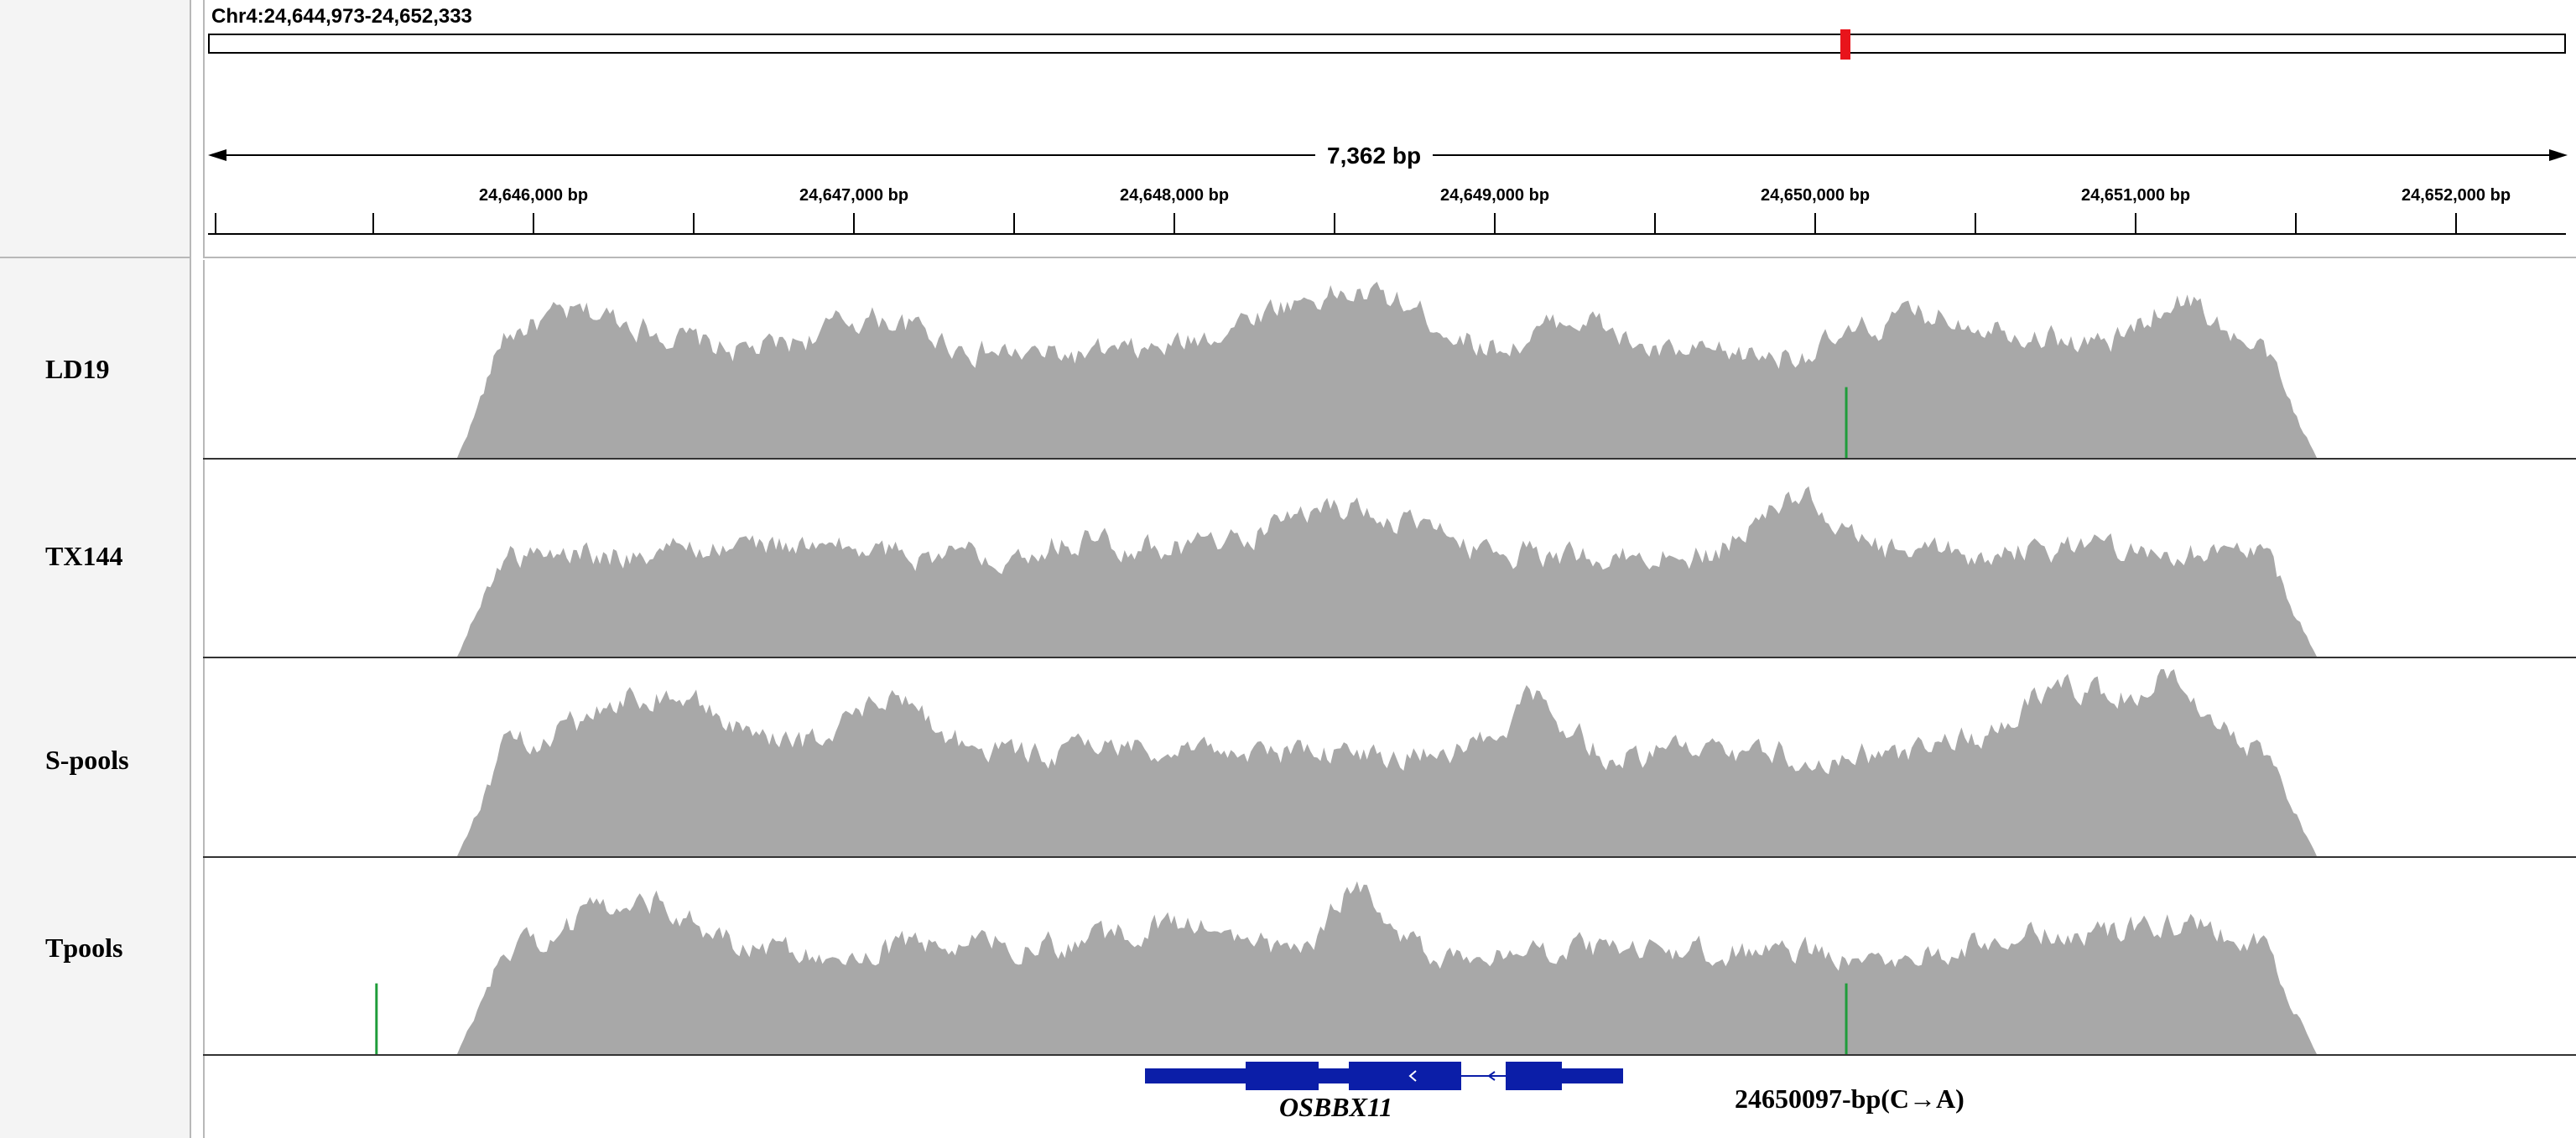 Image resolution: width=2576 pixels, height=1138 pixels. Describe the element at coordinates (84, 556) in the screenshot. I see `track-label-tx144: TX144` at that location.